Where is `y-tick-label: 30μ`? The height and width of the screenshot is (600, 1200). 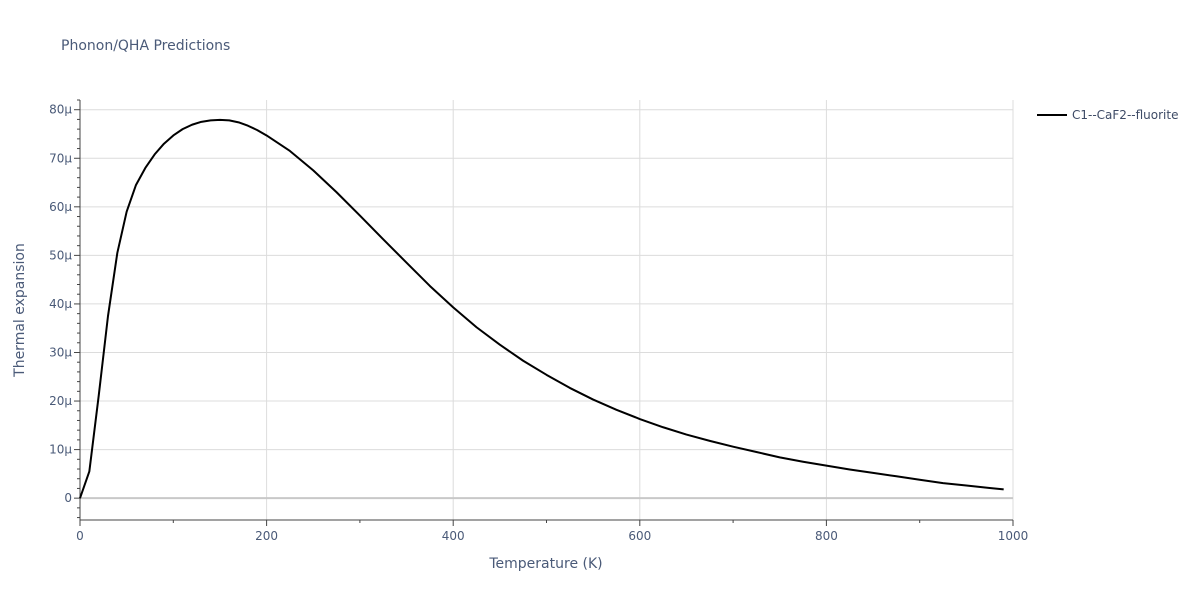 y-tick-label: 30μ is located at coordinates (60, 352).